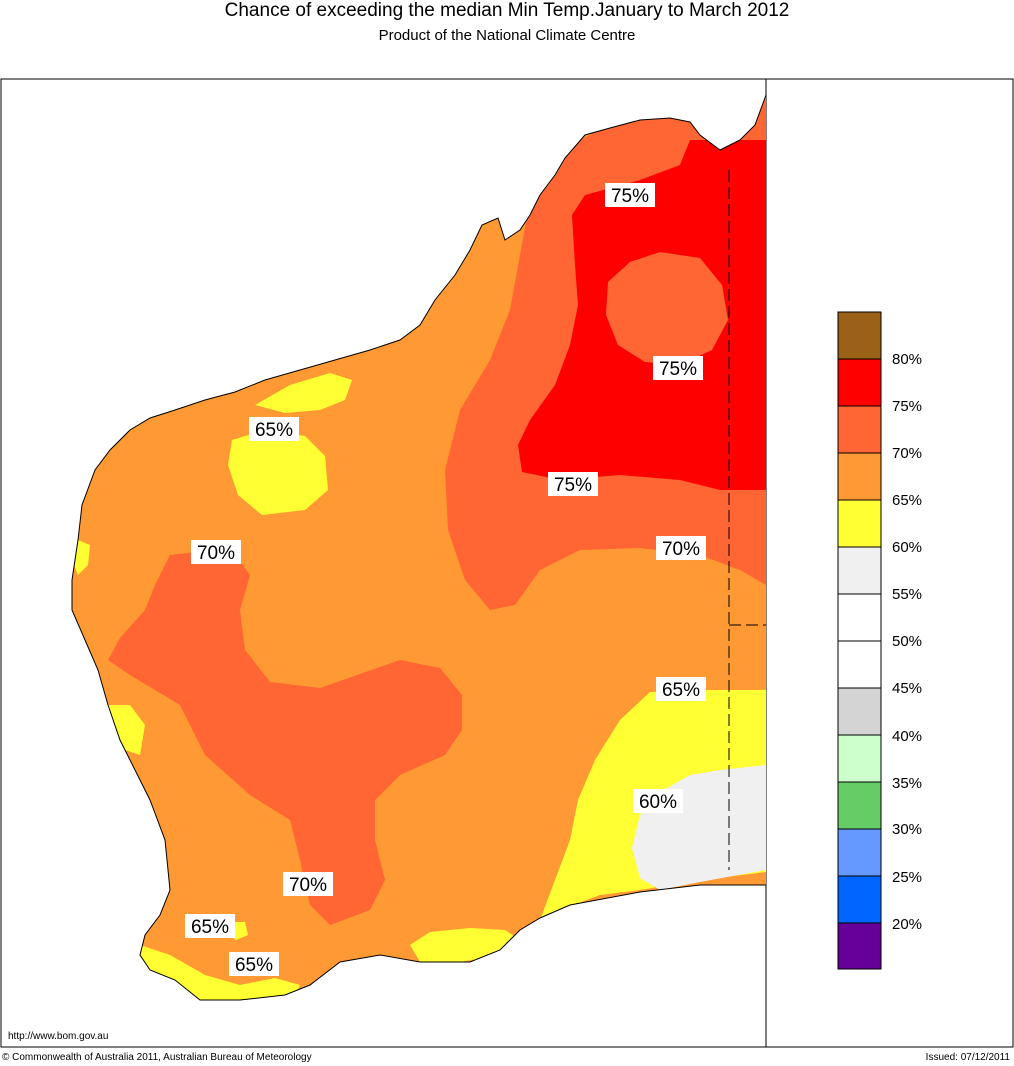 This screenshot has width=1014, height=1066. What do you see at coordinates (907, 641) in the screenshot?
I see `legend-label: 50%` at bounding box center [907, 641].